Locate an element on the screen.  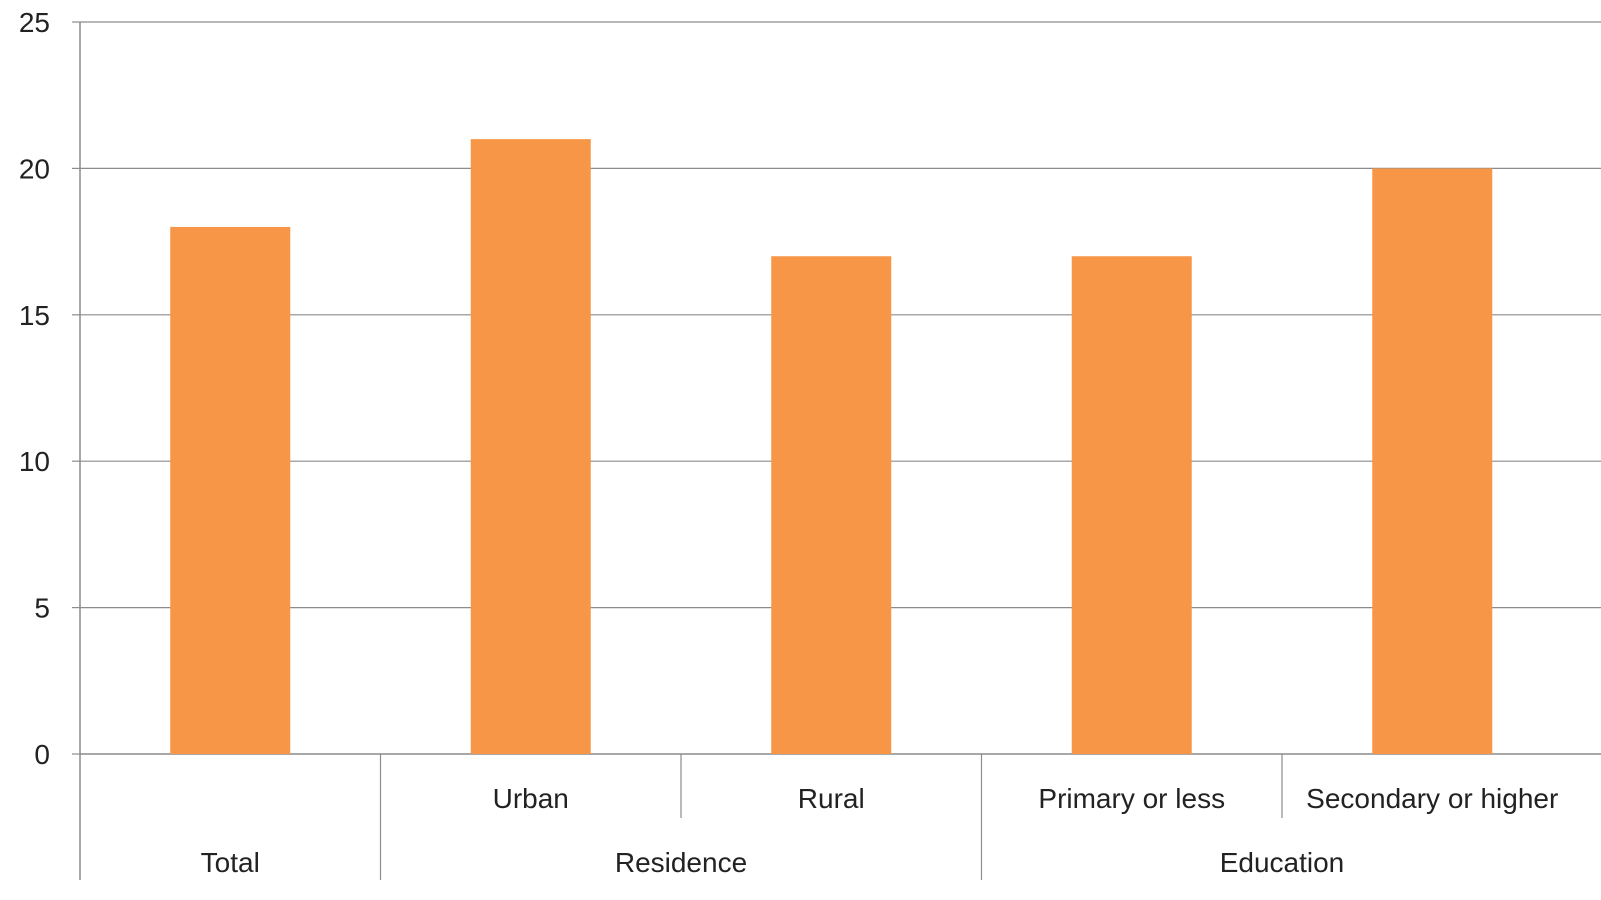
y-tick-label: 5 is located at coordinates (42, 608).